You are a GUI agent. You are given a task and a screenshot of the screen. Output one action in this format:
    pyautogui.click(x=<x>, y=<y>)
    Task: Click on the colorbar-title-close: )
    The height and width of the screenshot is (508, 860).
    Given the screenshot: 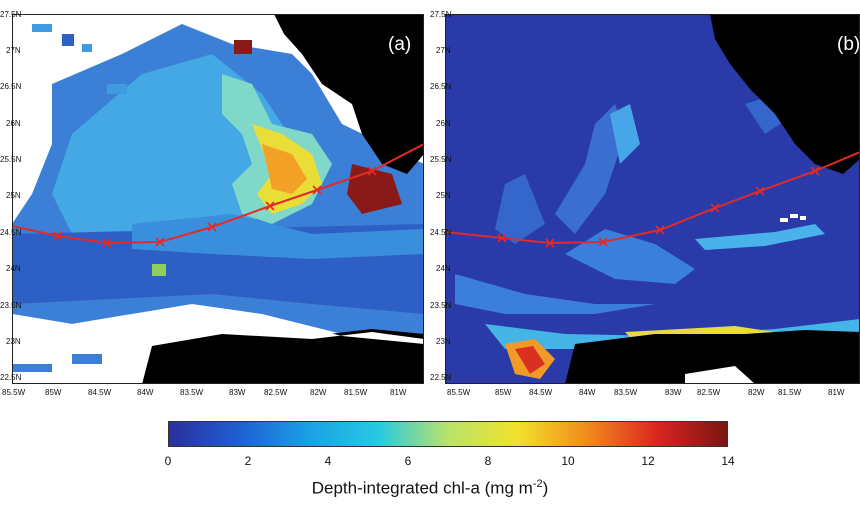 What is the action you would take?
    pyautogui.click(x=545, y=488)
    